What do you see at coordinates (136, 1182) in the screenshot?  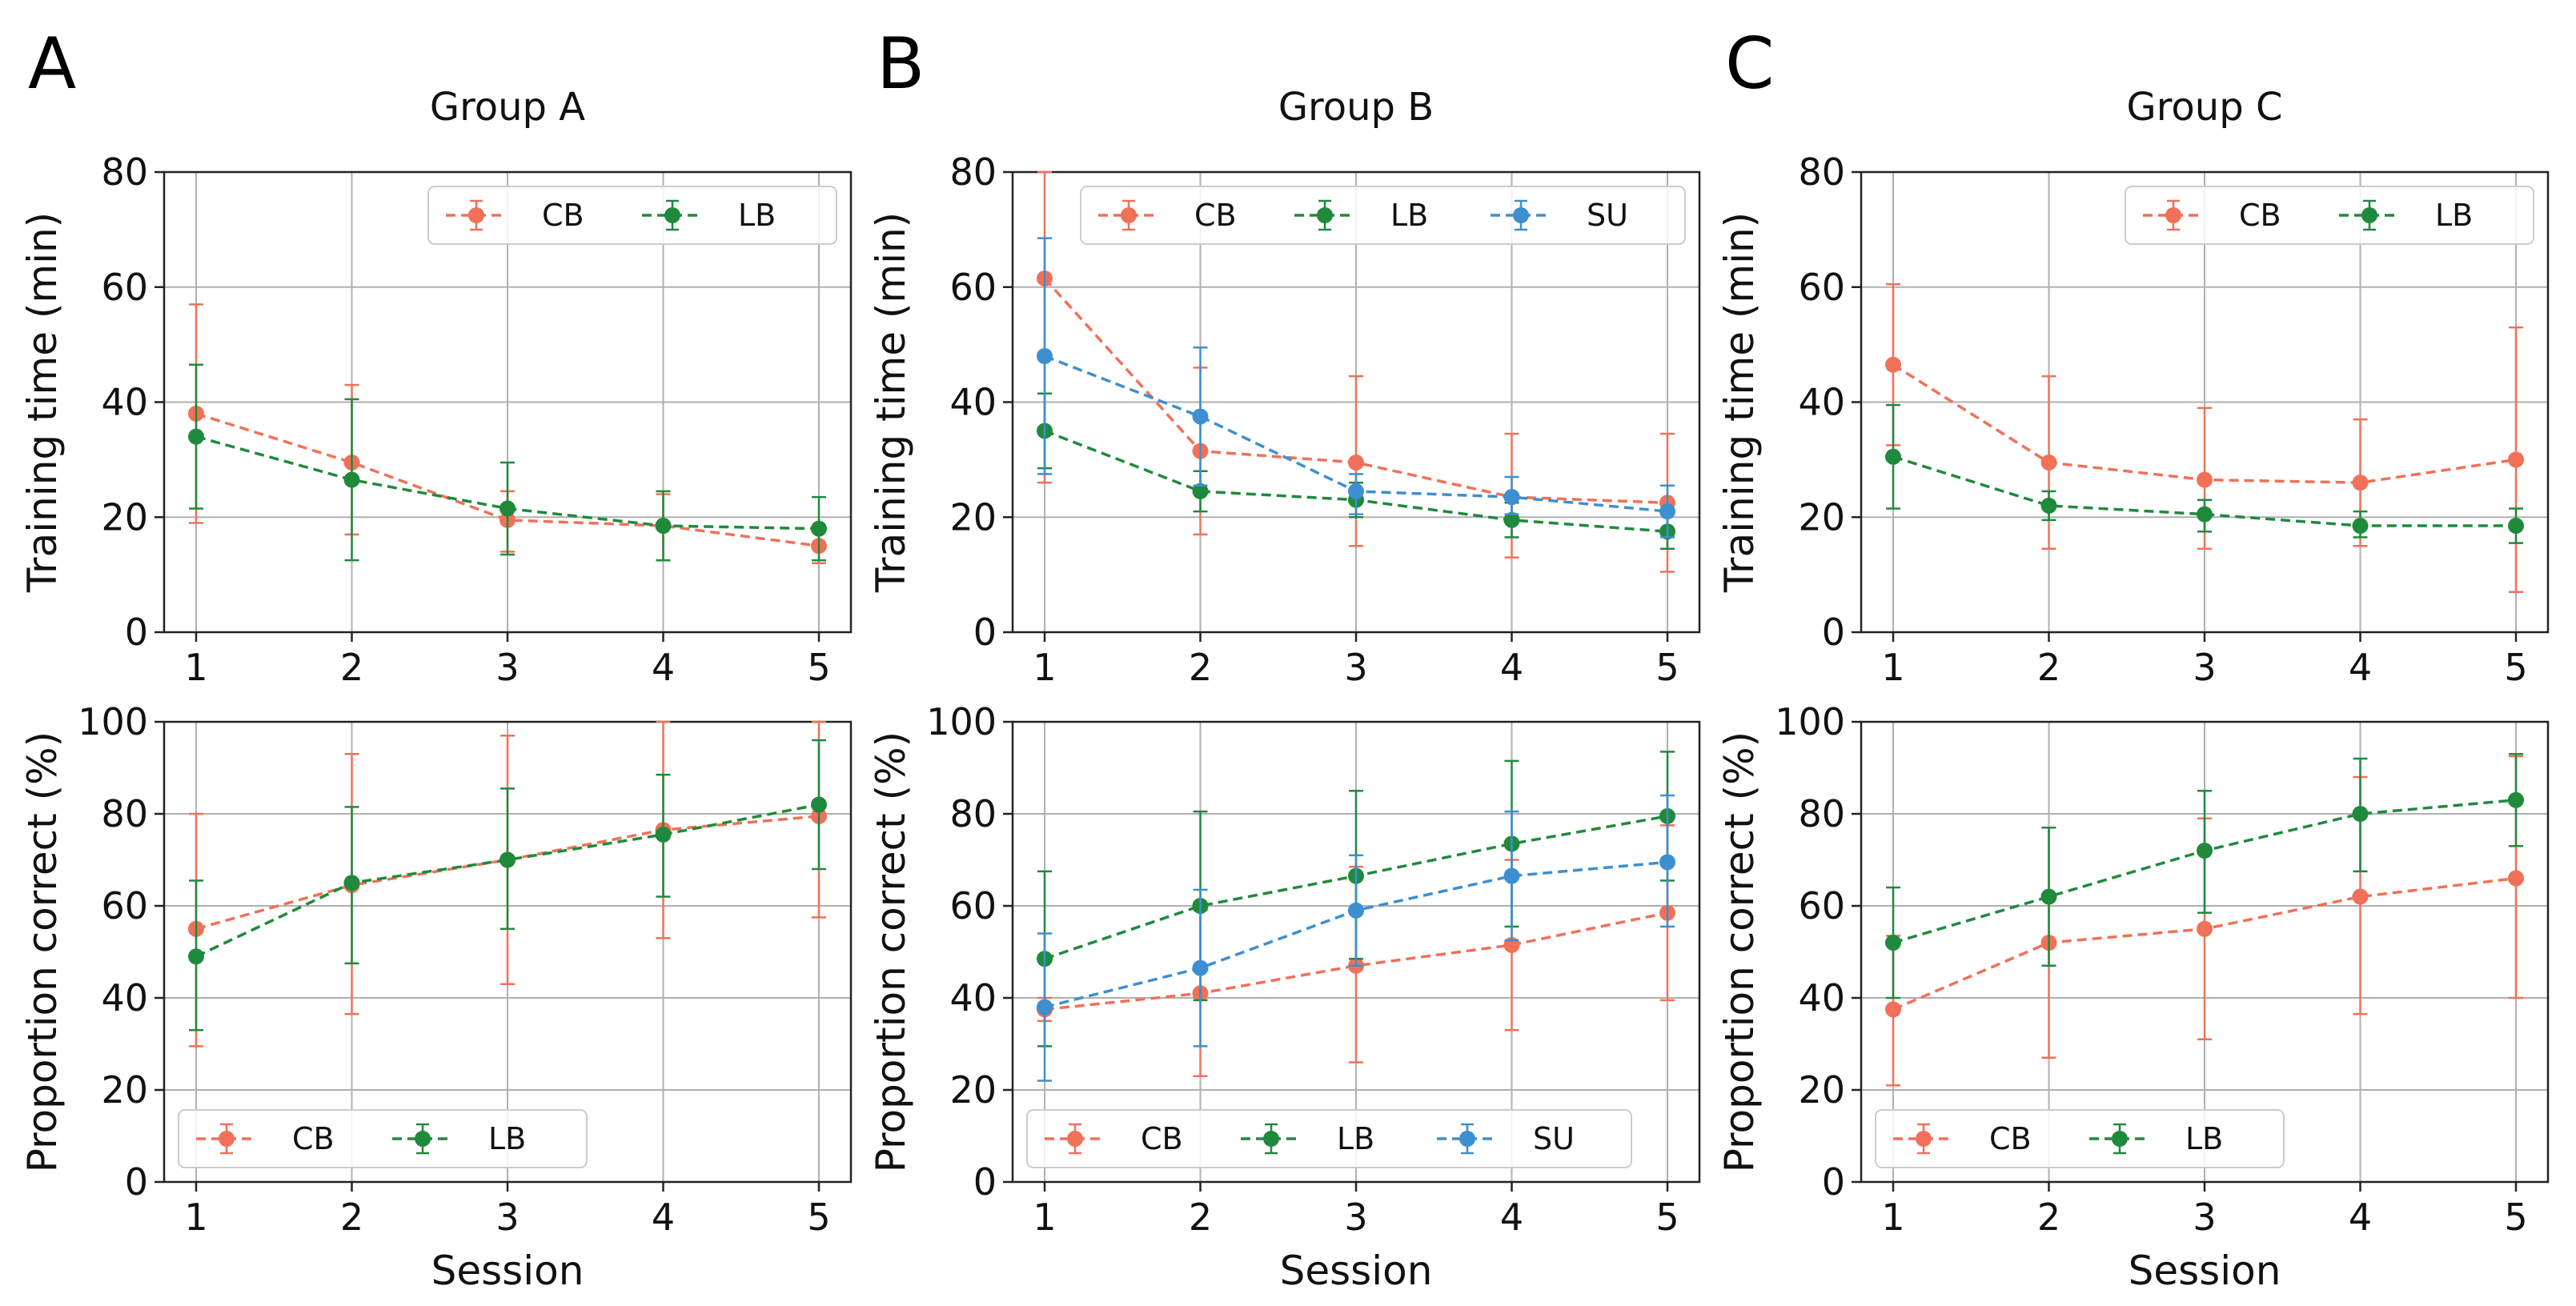 I see `y-tick-label: 0` at bounding box center [136, 1182].